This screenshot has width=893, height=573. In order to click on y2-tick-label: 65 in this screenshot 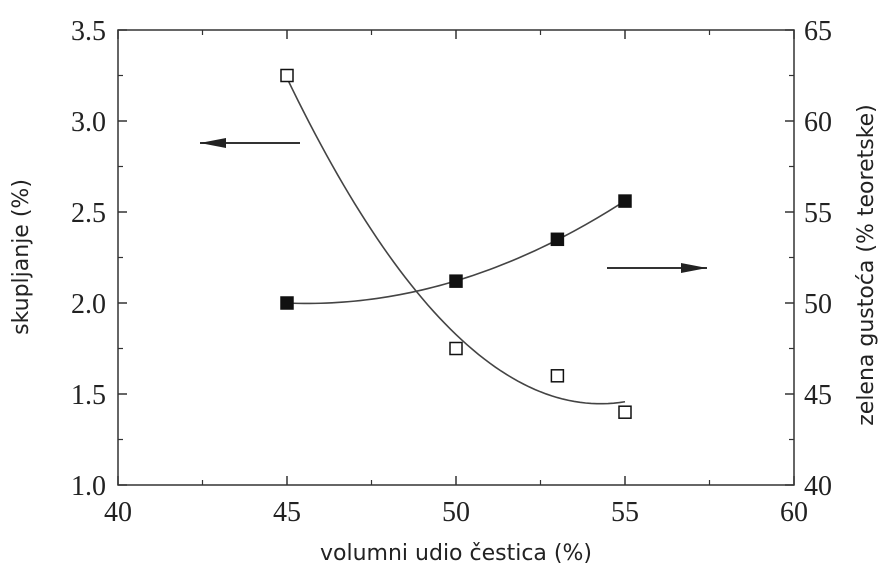, I will do `click(818, 31)`.